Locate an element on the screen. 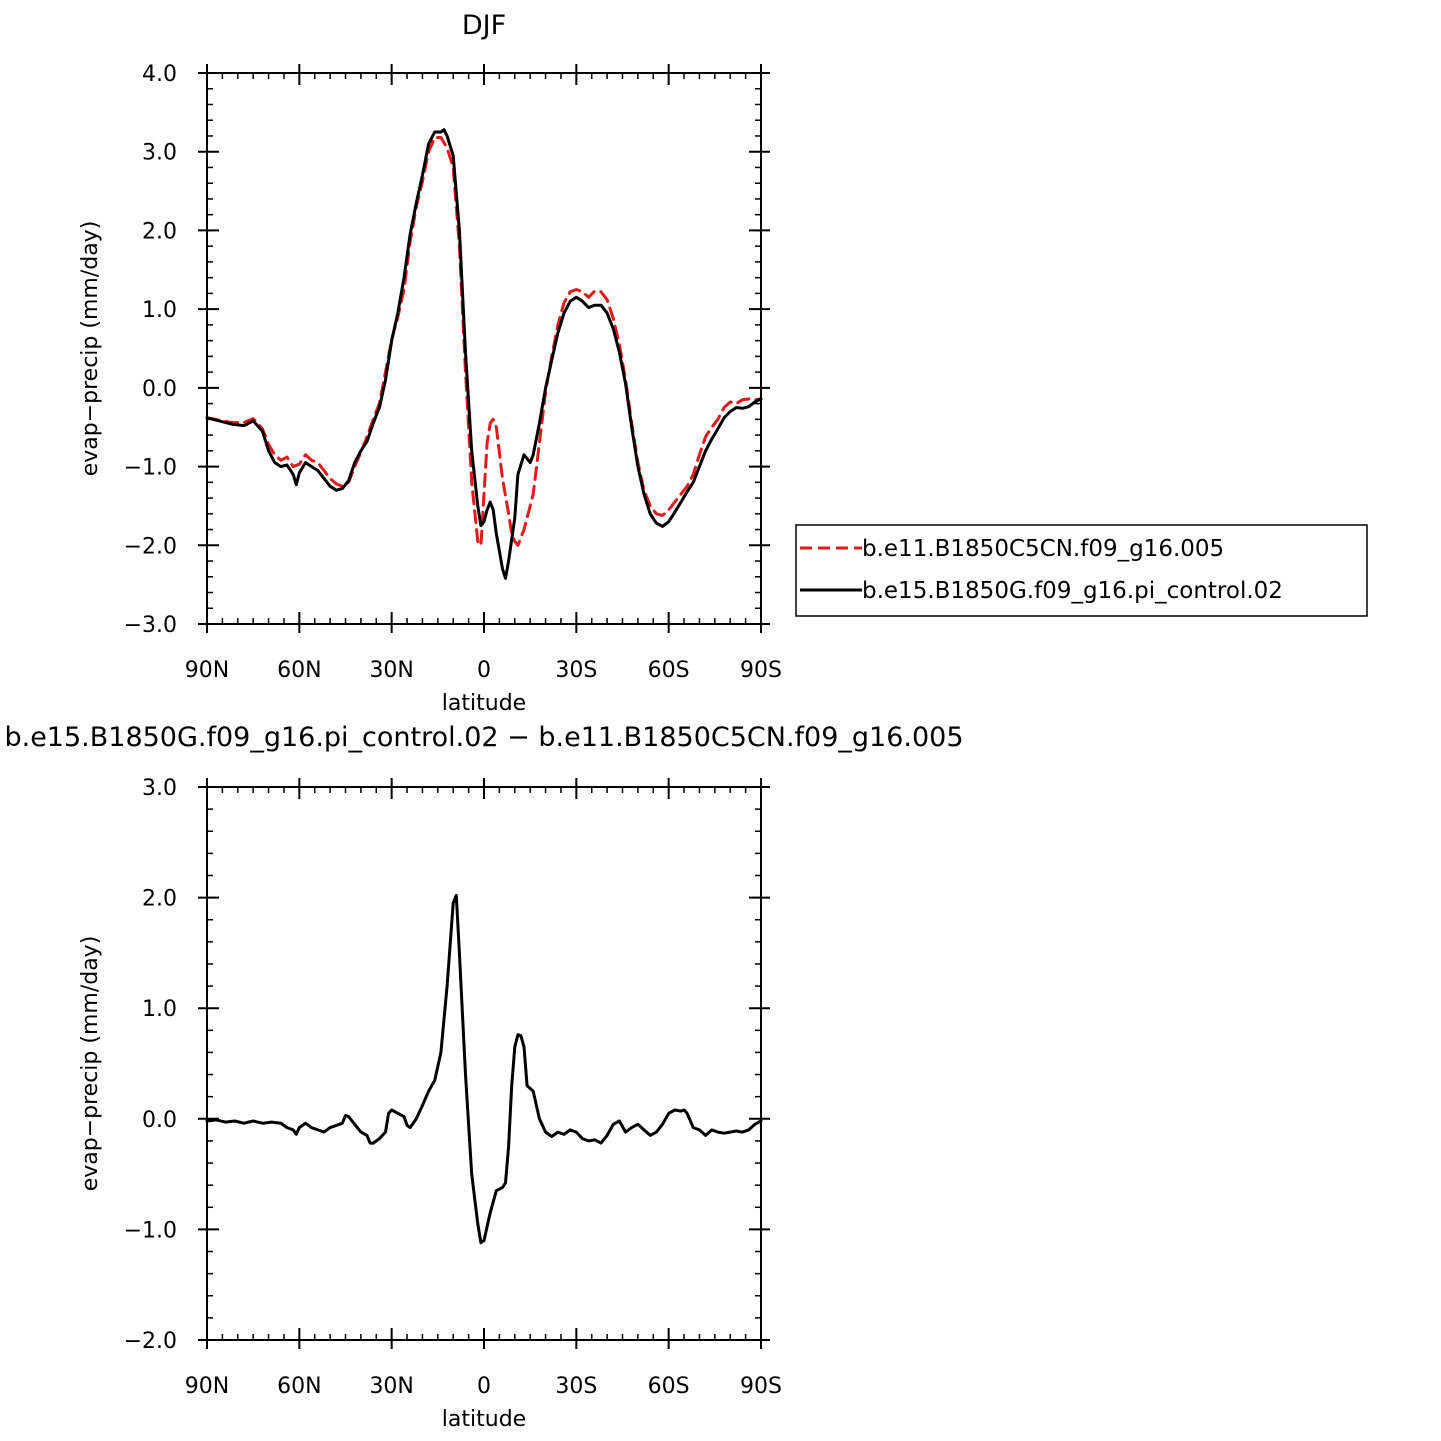 This screenshot has height=1441, width=1441. legend-entry-1: b.e15.B1850G.f09_g16.pi_control.02 is located at coordinates (1072, 591).